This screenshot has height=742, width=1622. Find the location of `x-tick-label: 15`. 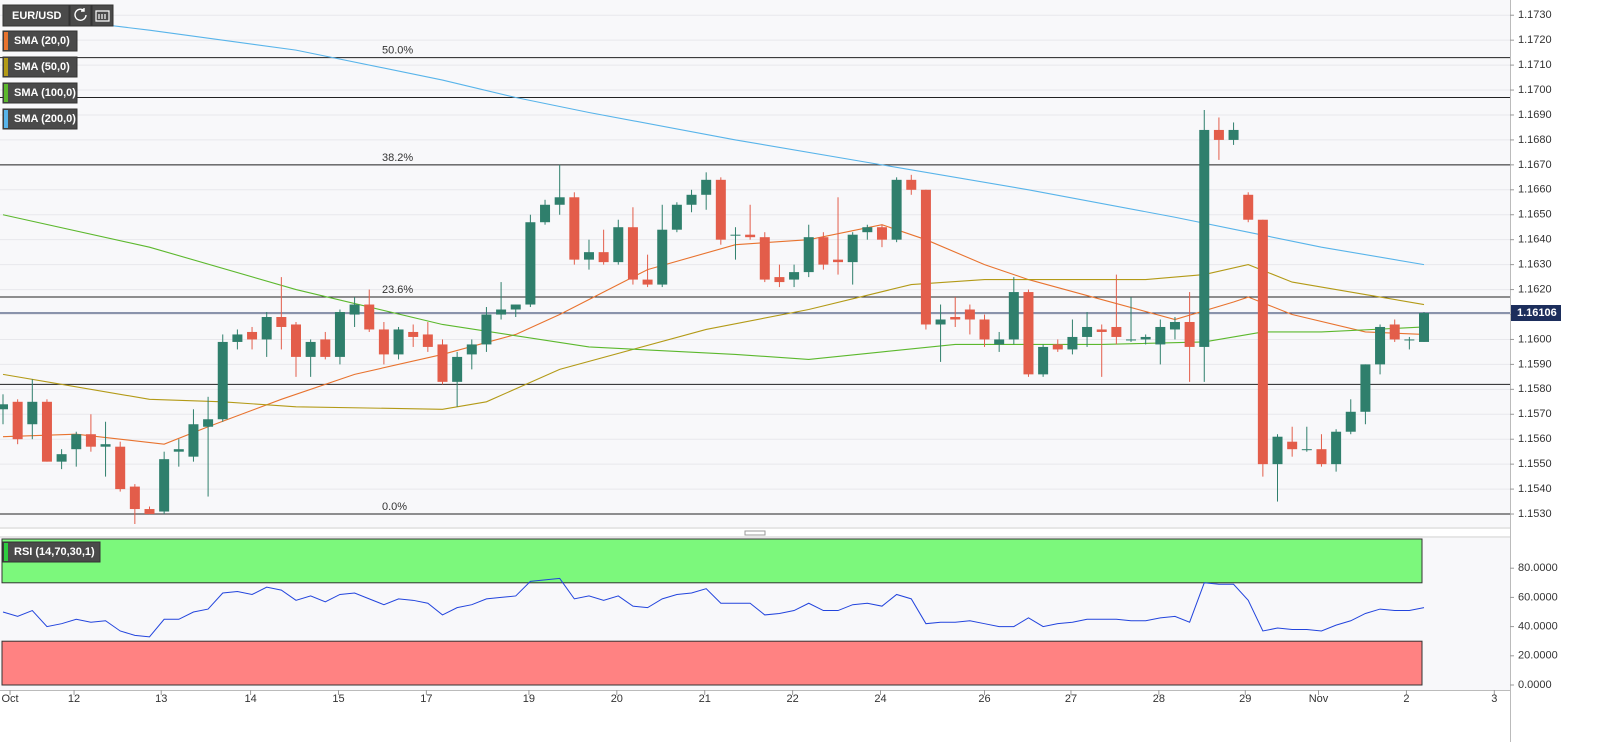

x-tick-label: 15 is located at coordinates (338, 699).